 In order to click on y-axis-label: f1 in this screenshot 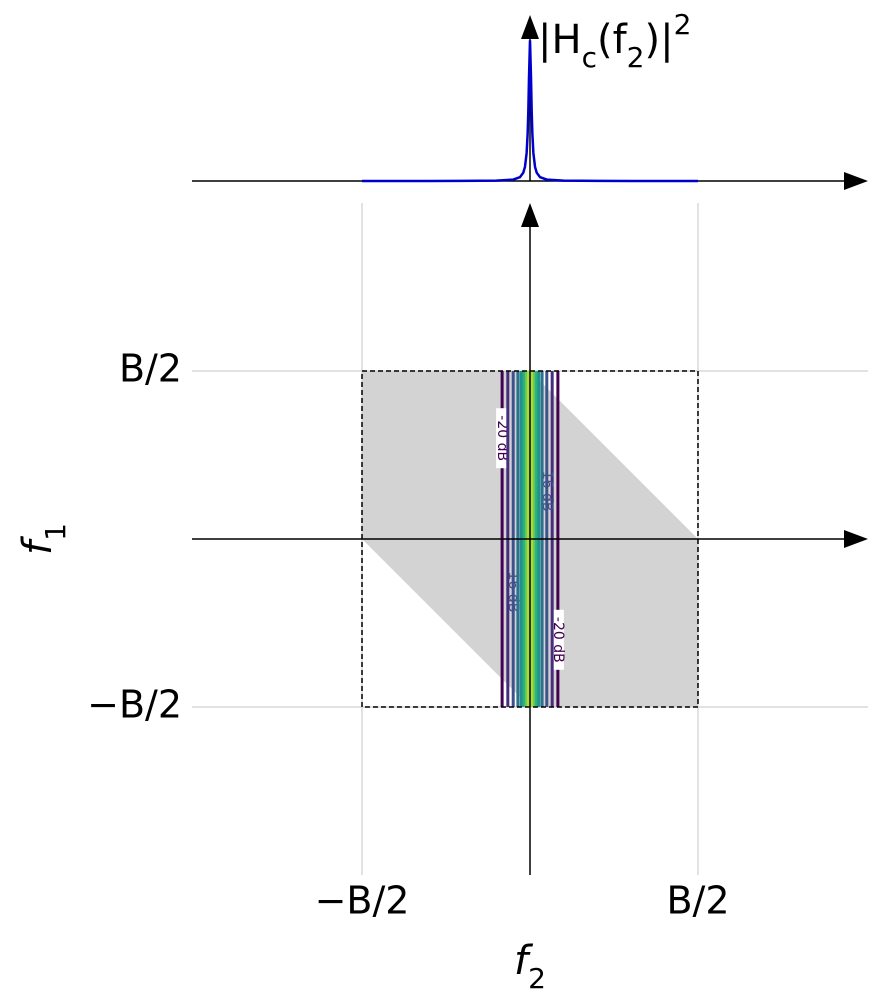, I will do `click(43, 539)`.